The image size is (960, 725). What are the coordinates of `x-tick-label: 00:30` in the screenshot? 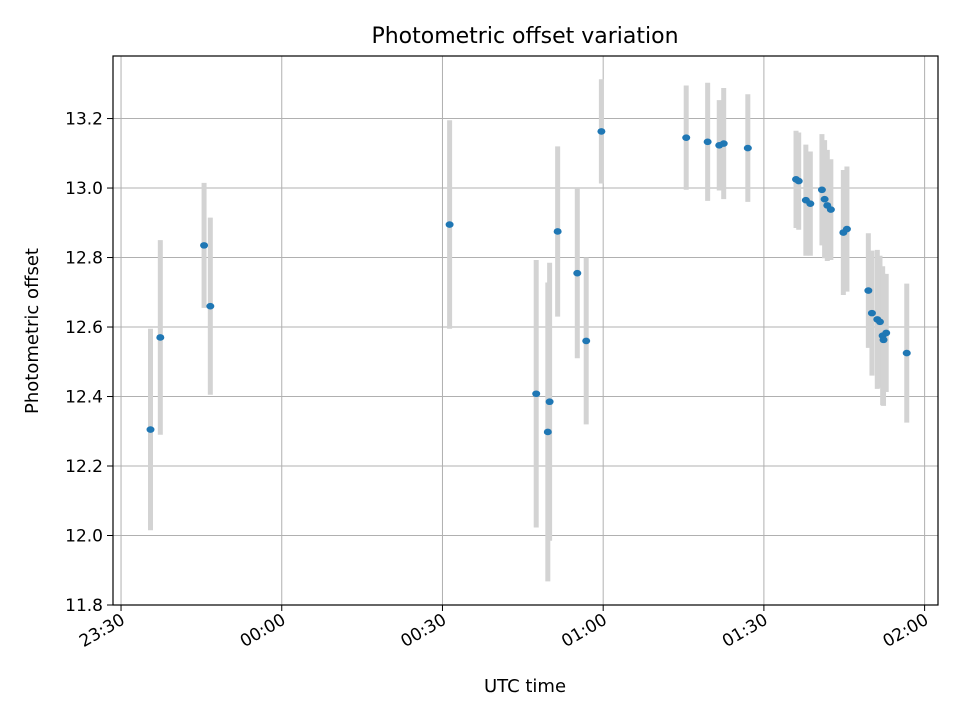 It's located at (424, 631).